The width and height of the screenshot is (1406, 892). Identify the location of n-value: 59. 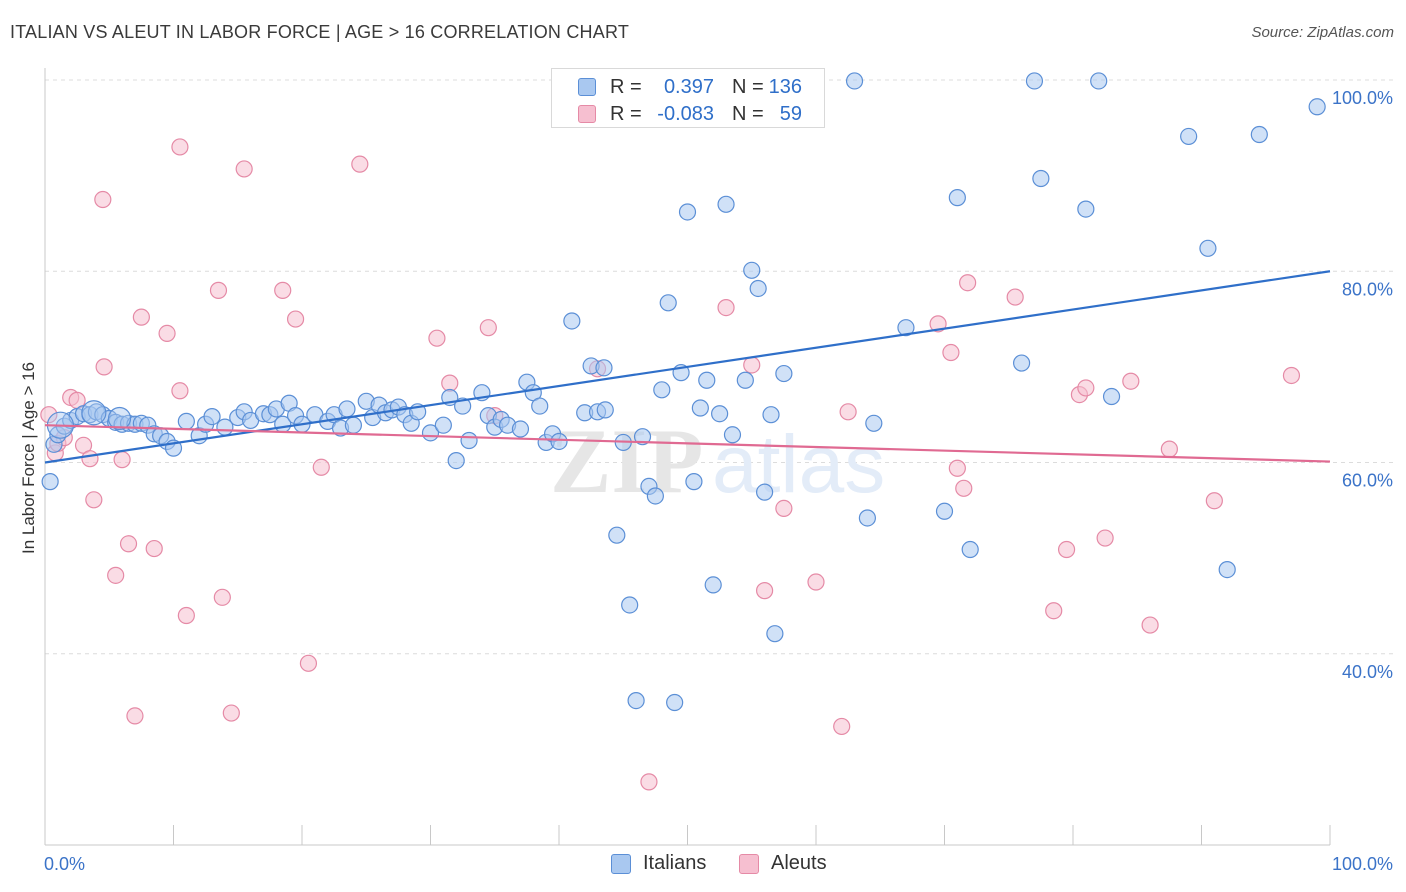
(790, 114).